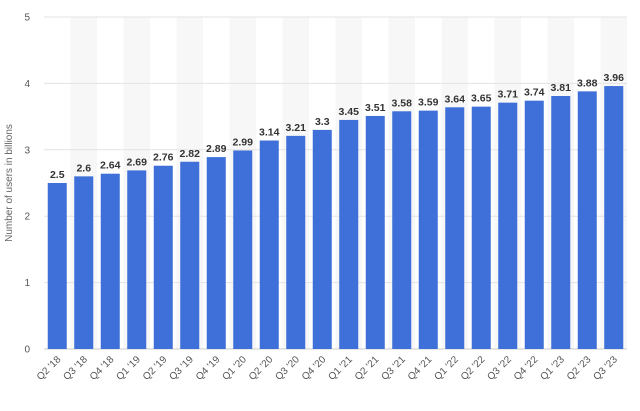  Describe the element at coordinates (375, 108) in the screenshot. I see `data-label: 3.51` at that location.